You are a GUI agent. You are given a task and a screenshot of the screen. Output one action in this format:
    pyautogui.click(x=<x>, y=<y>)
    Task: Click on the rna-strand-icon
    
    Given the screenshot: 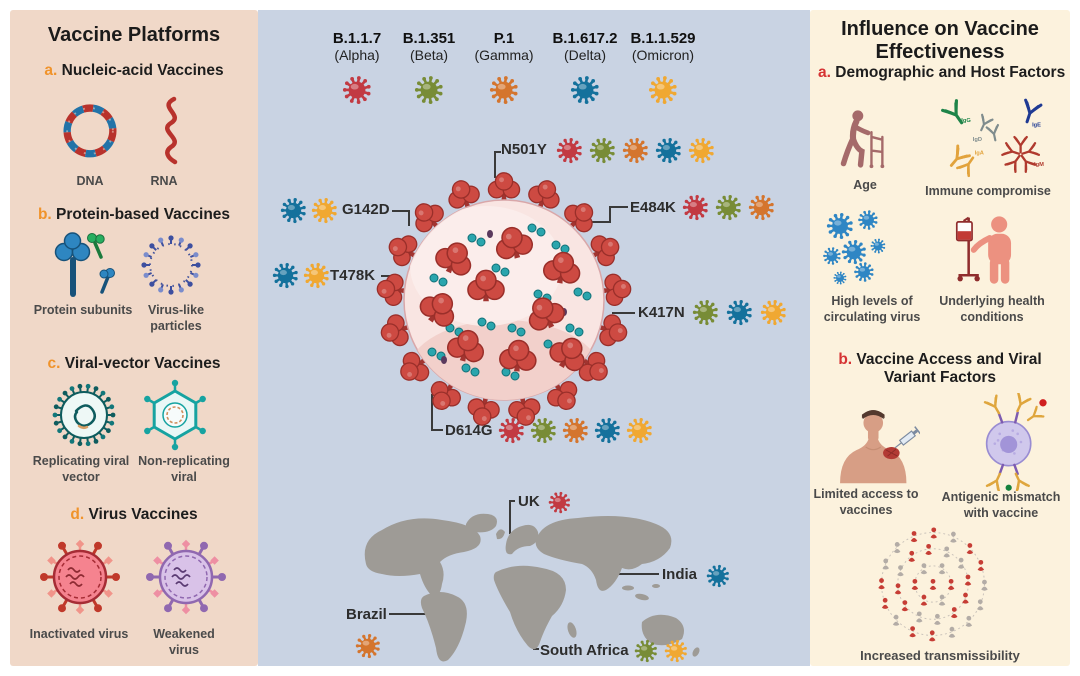 What is the action you would take?
    pyautogui.click(x=166, y=130)
    